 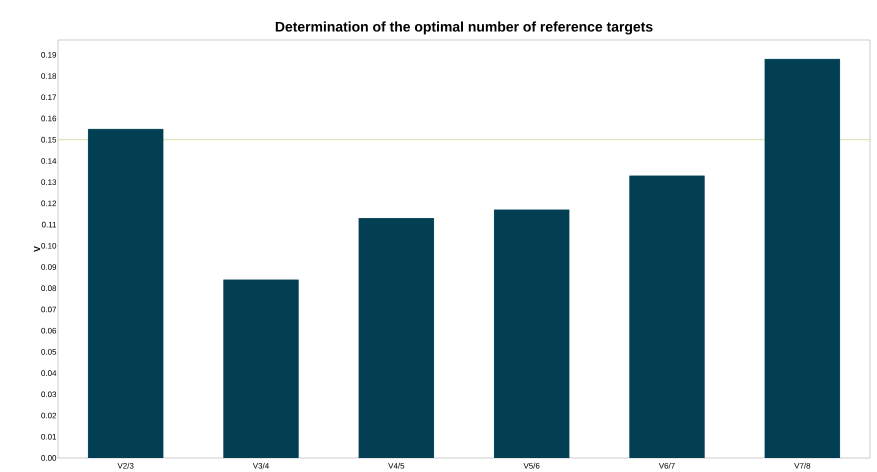 What do you see at coordinates (464, 27) in the screenshot?
I see `chart-title: Determination of the optimal number of reference targets` at bounding box center [464, 27].